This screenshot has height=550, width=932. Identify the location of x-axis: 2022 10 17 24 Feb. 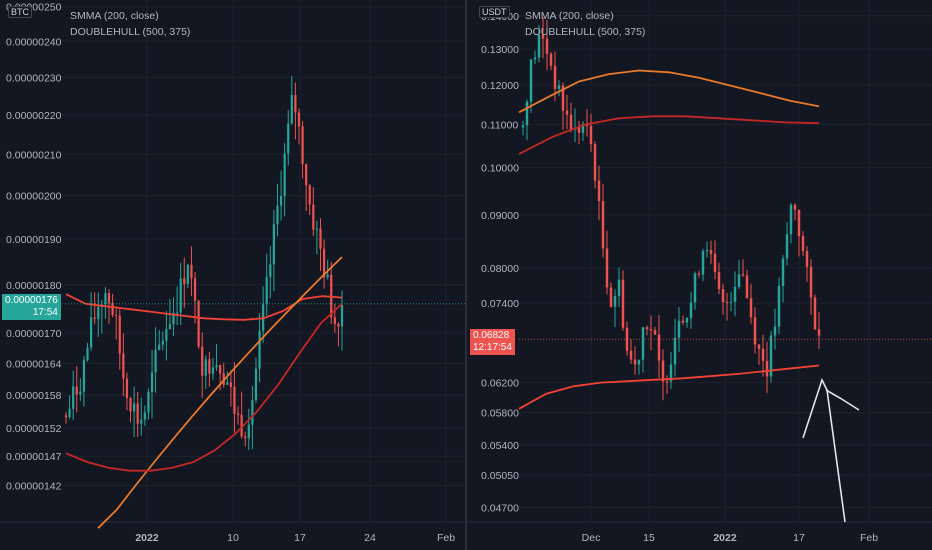
(295, 538).